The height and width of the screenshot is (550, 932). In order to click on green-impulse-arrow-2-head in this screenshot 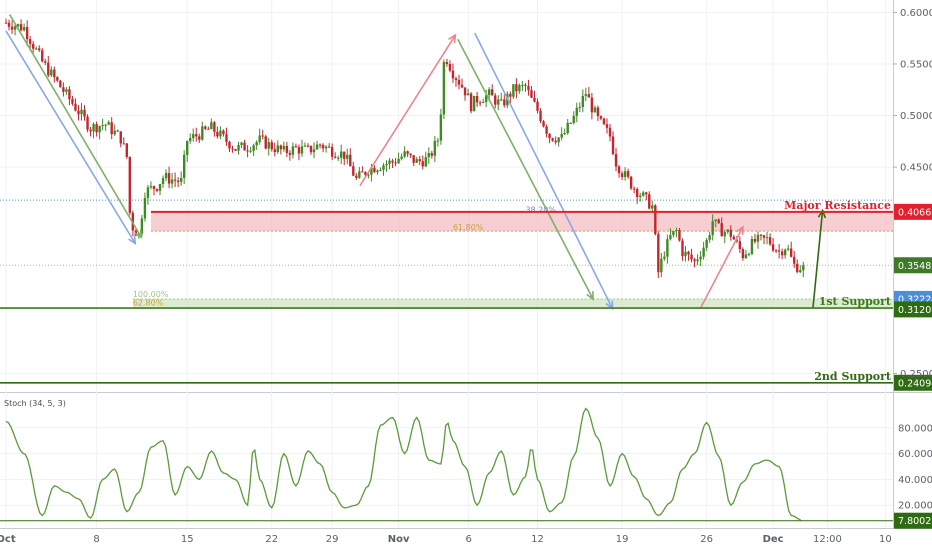, I will do `click(590, 296)`.